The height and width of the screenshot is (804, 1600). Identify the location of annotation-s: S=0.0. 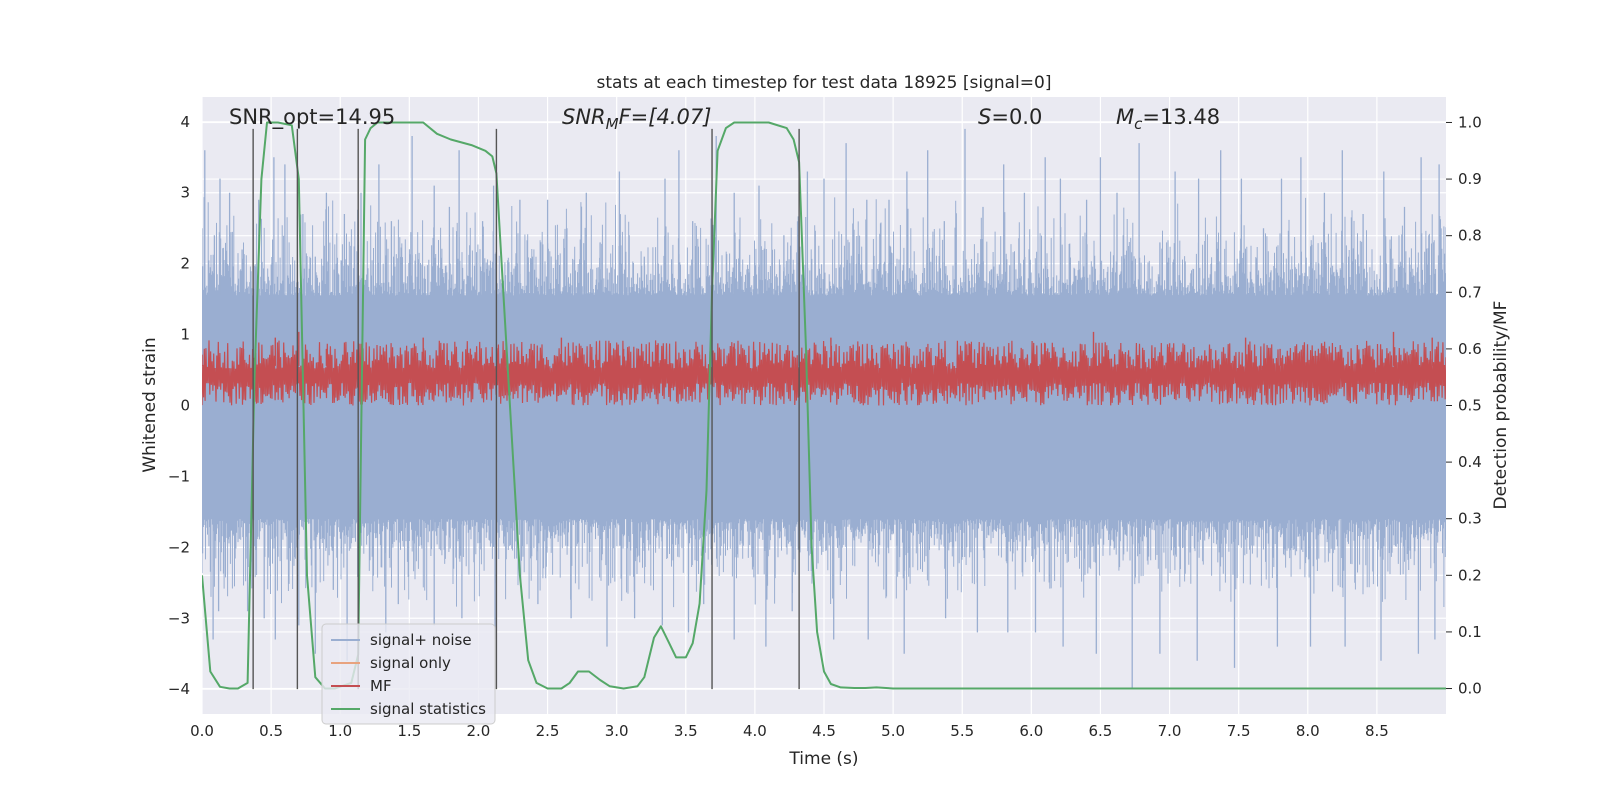
(1010, 117).